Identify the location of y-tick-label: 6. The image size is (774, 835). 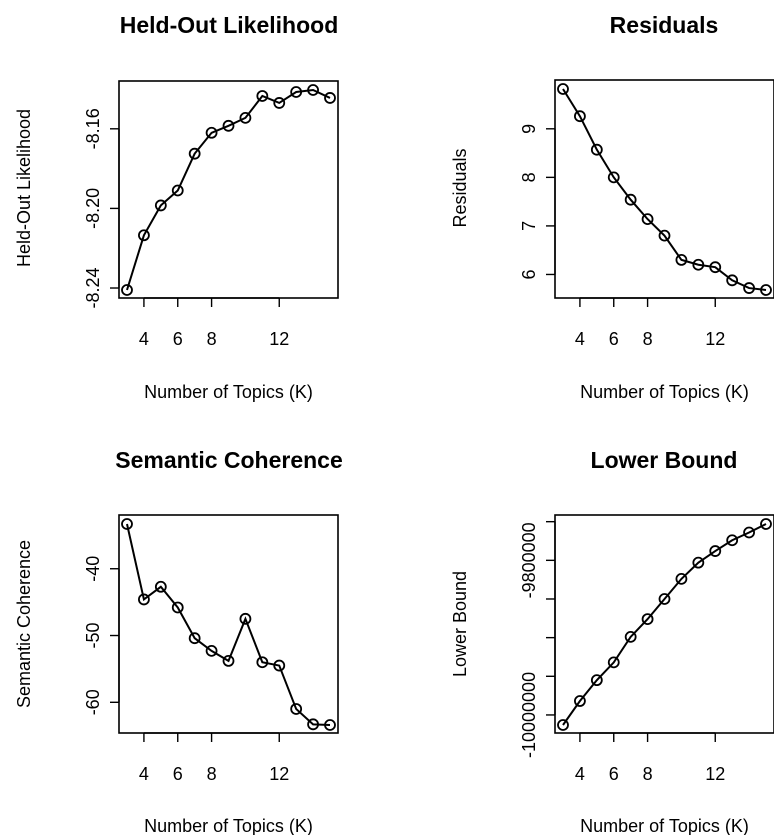
(529, 274).